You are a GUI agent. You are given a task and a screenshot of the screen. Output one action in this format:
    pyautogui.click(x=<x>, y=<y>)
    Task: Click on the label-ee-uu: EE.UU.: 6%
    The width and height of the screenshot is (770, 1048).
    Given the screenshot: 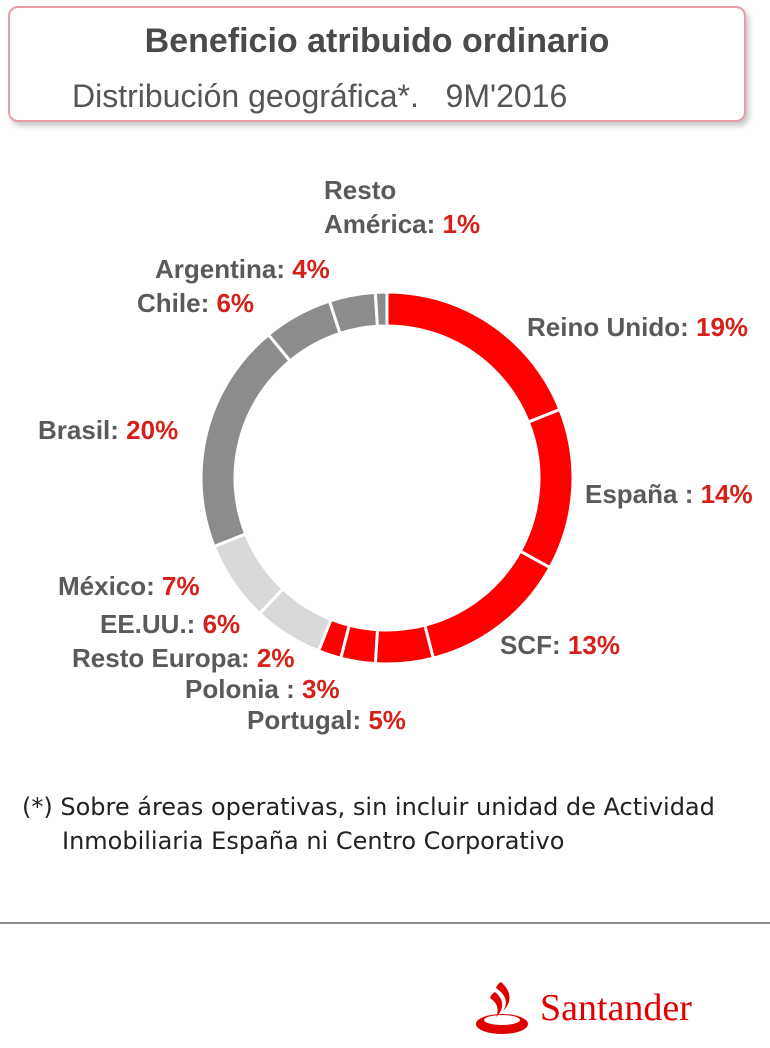 What is the action you would take?
    pyautogui.click(x=170, y=624)
    